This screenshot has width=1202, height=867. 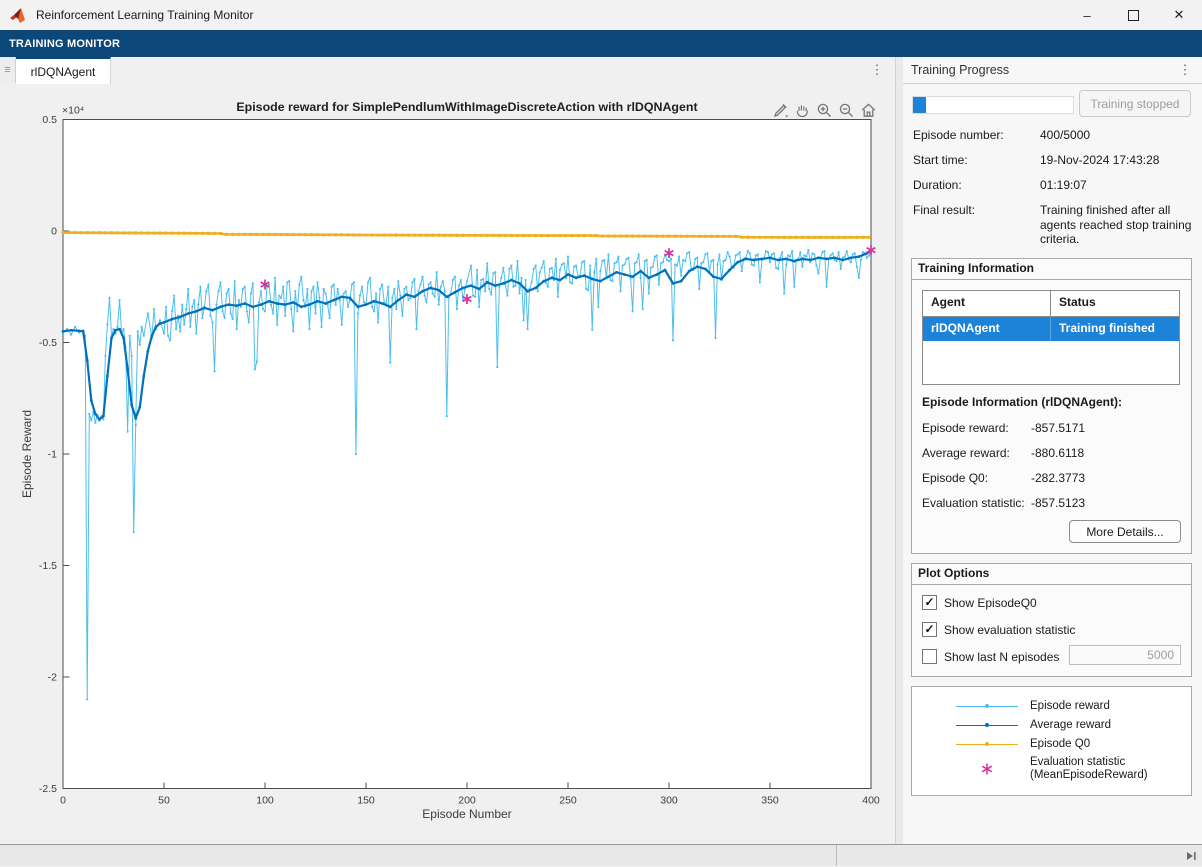 I want to click on training-progress-bar, so click(x=993, y=105).